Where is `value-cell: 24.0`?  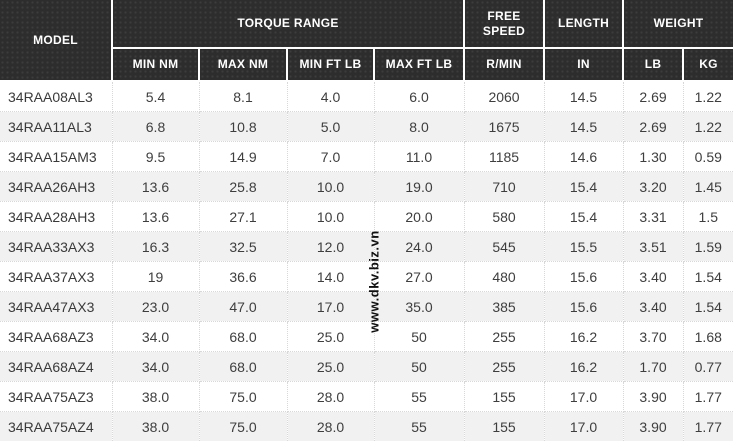
value-cell: 24.0 is located at coordinates (419, 246).